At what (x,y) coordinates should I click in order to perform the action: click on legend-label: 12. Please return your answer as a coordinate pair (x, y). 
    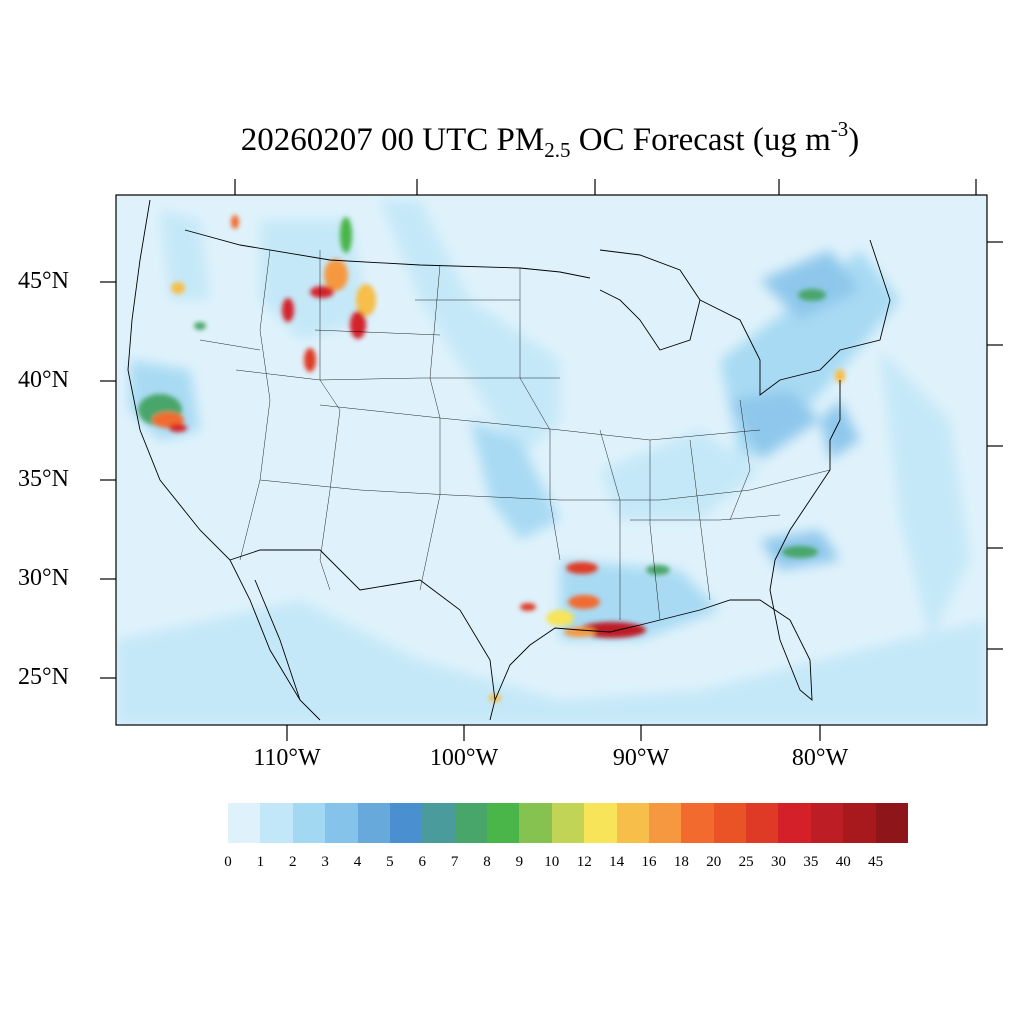
    Looking at the image, I should click on (584, 862).